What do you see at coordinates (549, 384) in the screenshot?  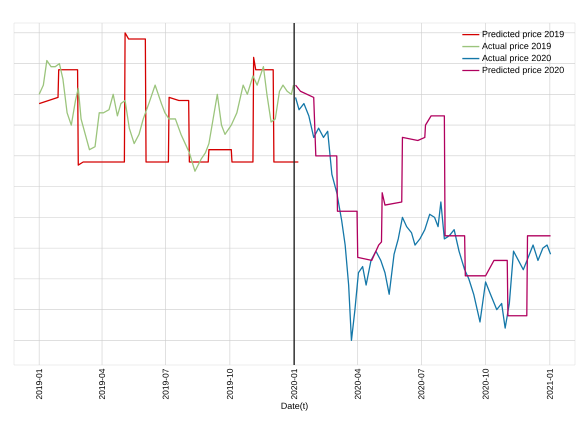 I see `x-tick-label: 2021-01` at bounding box center [549, 384].